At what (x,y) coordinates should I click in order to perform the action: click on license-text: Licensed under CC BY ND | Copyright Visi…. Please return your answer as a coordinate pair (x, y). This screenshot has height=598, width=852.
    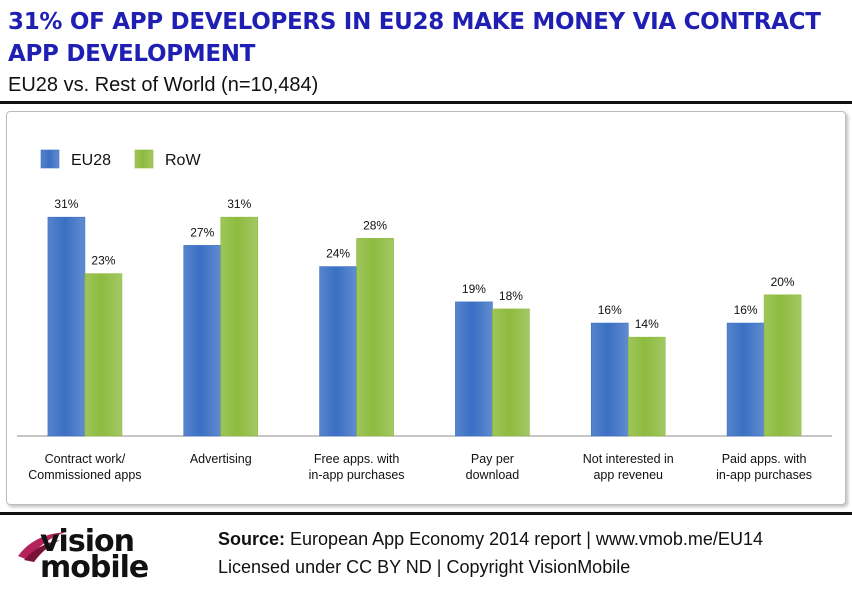
    Looking at the image, I should click on (424, 567).